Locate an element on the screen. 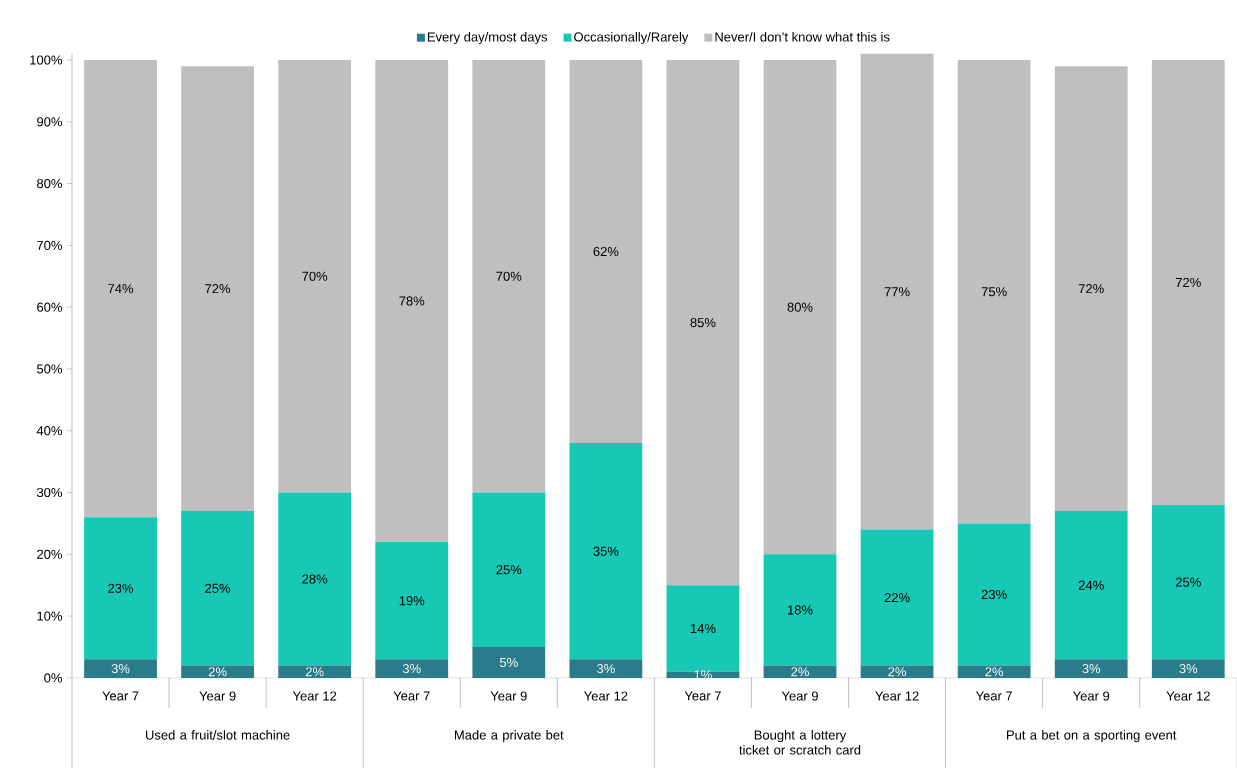  data-label: 78% is located at coordinates (412, 301).